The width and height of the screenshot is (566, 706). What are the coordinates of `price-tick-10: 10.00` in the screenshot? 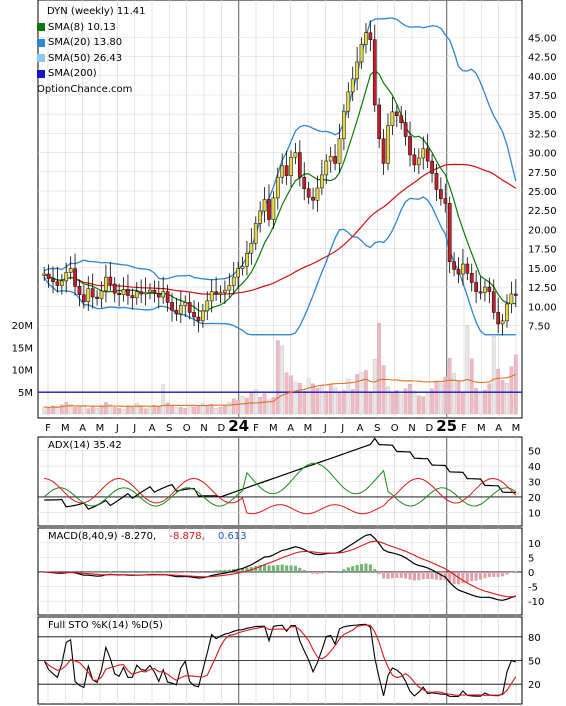 It's located at (542, 307).